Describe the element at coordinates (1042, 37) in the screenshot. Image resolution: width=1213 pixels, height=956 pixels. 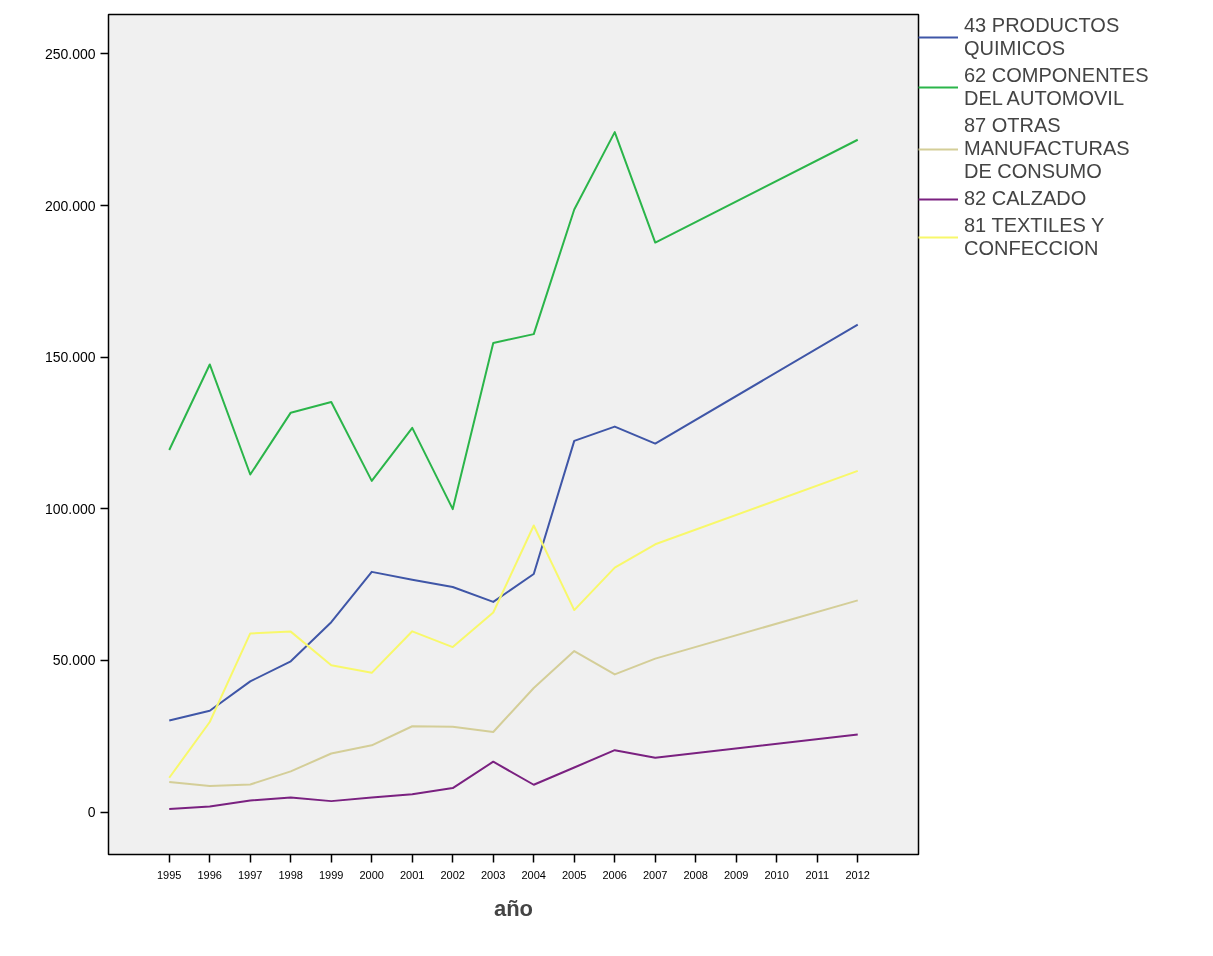
I see `legend-label: 43 PRODUCTOS QUIMICOS` at that location.